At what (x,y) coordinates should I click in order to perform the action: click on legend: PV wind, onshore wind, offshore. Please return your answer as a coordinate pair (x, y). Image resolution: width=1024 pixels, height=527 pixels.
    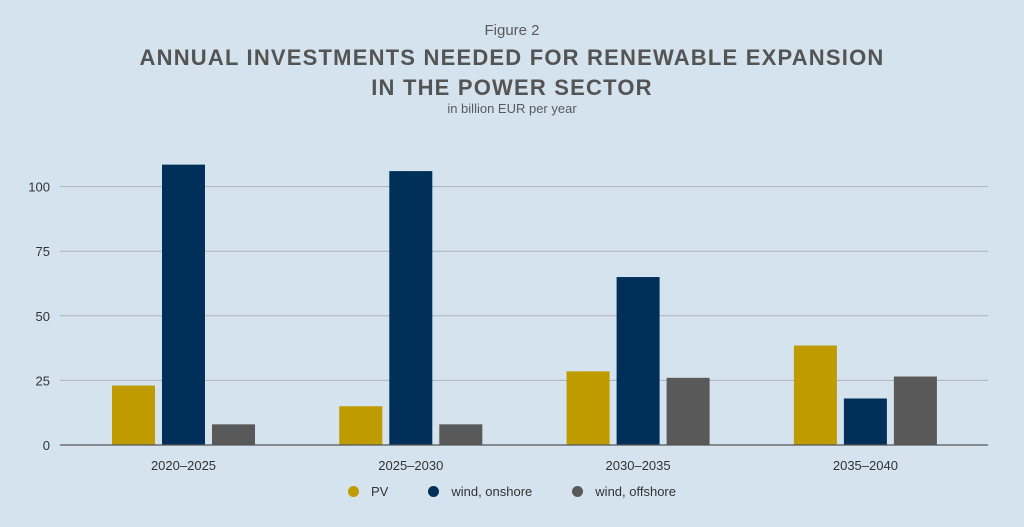
    Looking at the image, I should click on (512, 491).